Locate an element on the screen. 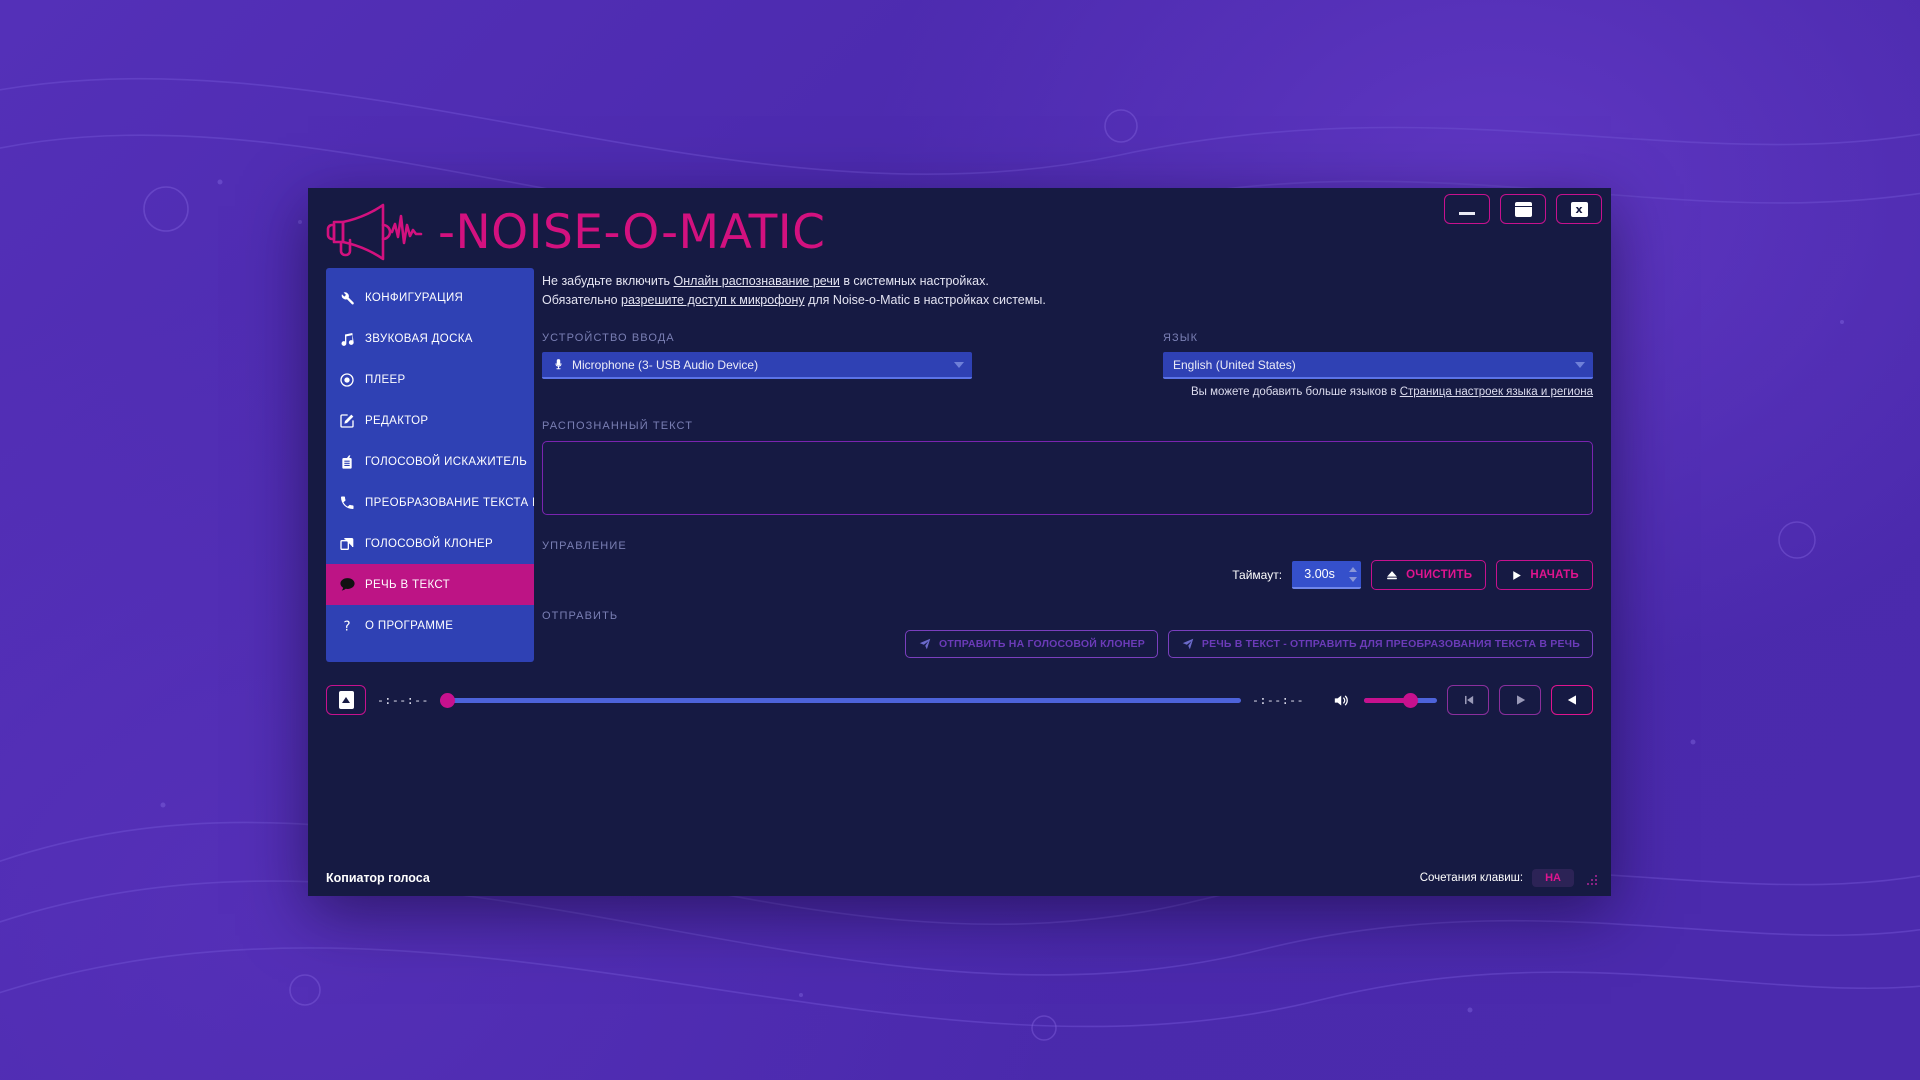 This screenshot has height=1080, width=1920. rewind-button is located at coordinates (1572, 700).